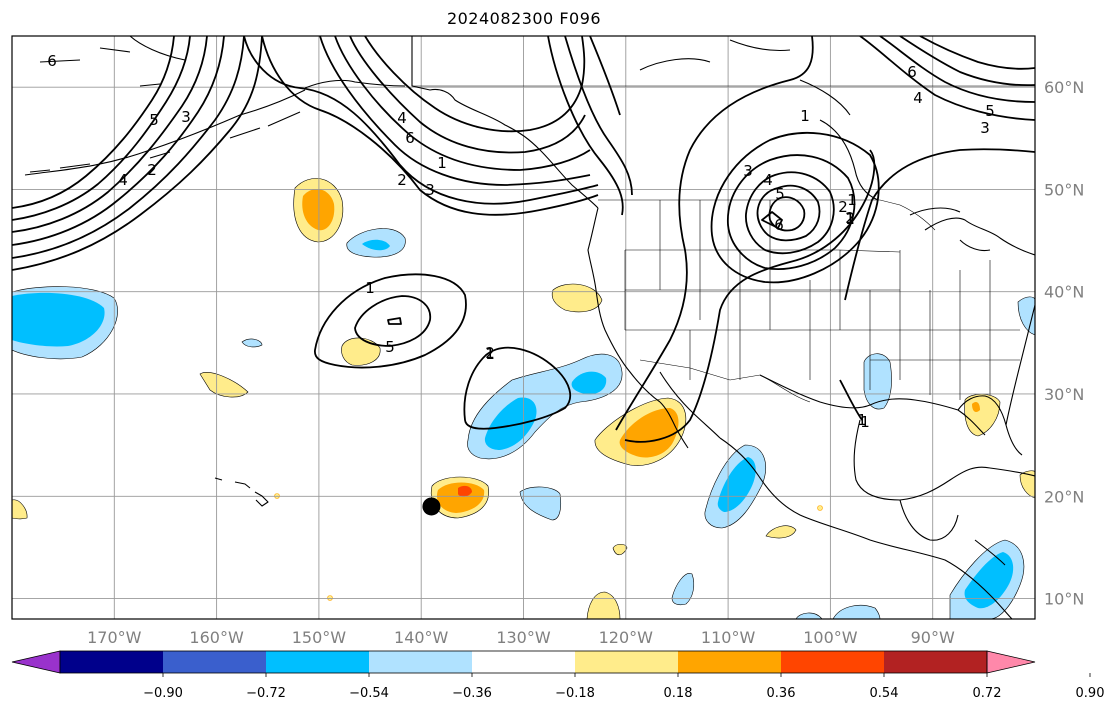 The height and width of the screenshot is (712, 1105). I want to click on contour-label-8: 6, so click(410, 138).